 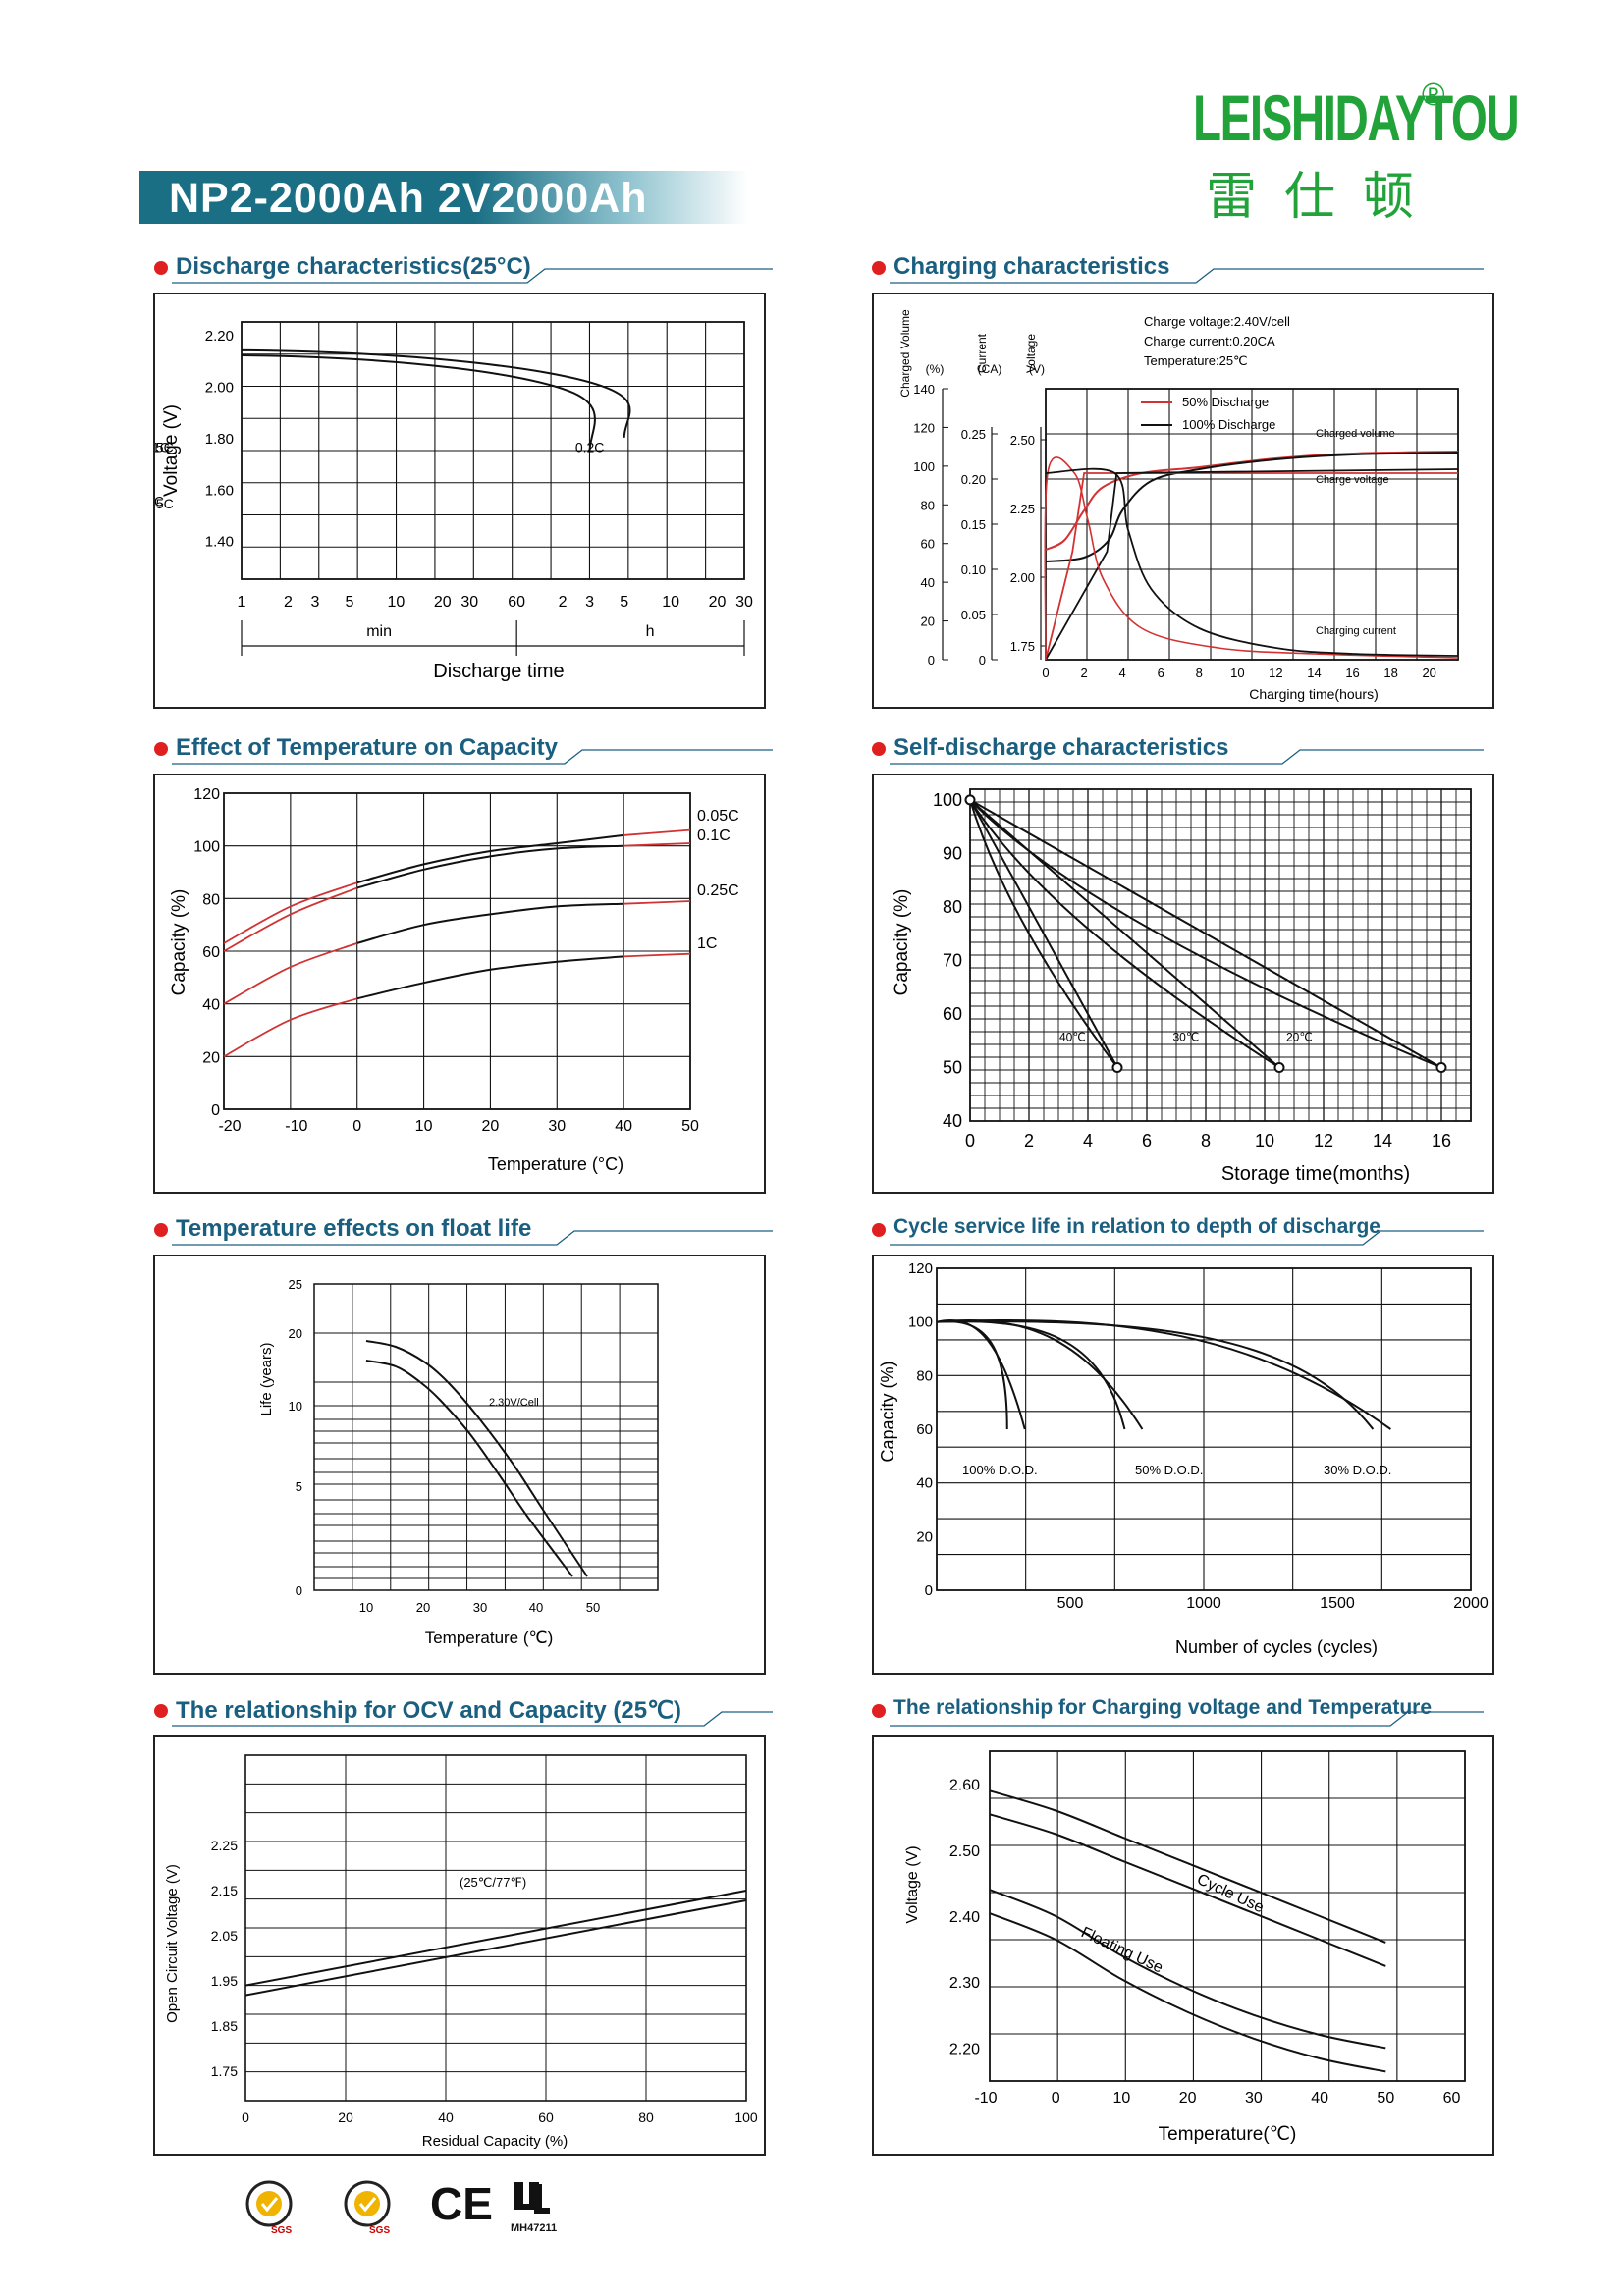 I want to click on sgs-label: SGS, so click(x=281, y=2231).